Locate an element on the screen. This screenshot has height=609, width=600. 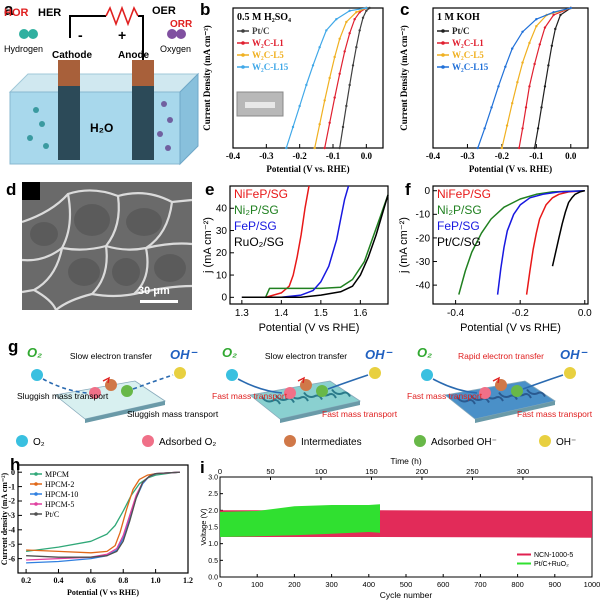
legend-label-c: W₂C-L5 is located at coordinates (468, 55).